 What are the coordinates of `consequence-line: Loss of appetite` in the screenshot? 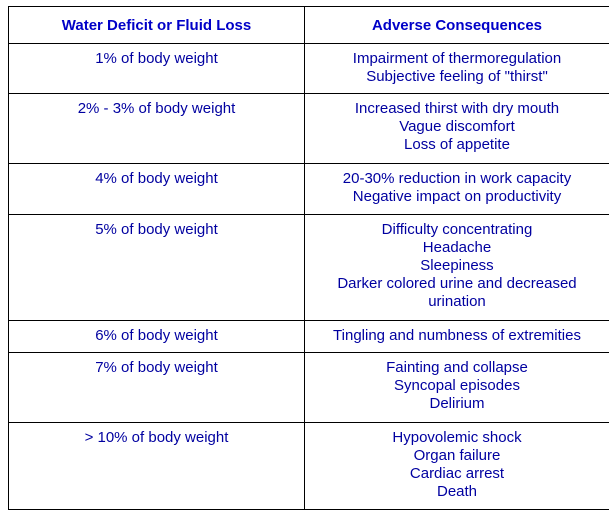 It's located at (457, 144).